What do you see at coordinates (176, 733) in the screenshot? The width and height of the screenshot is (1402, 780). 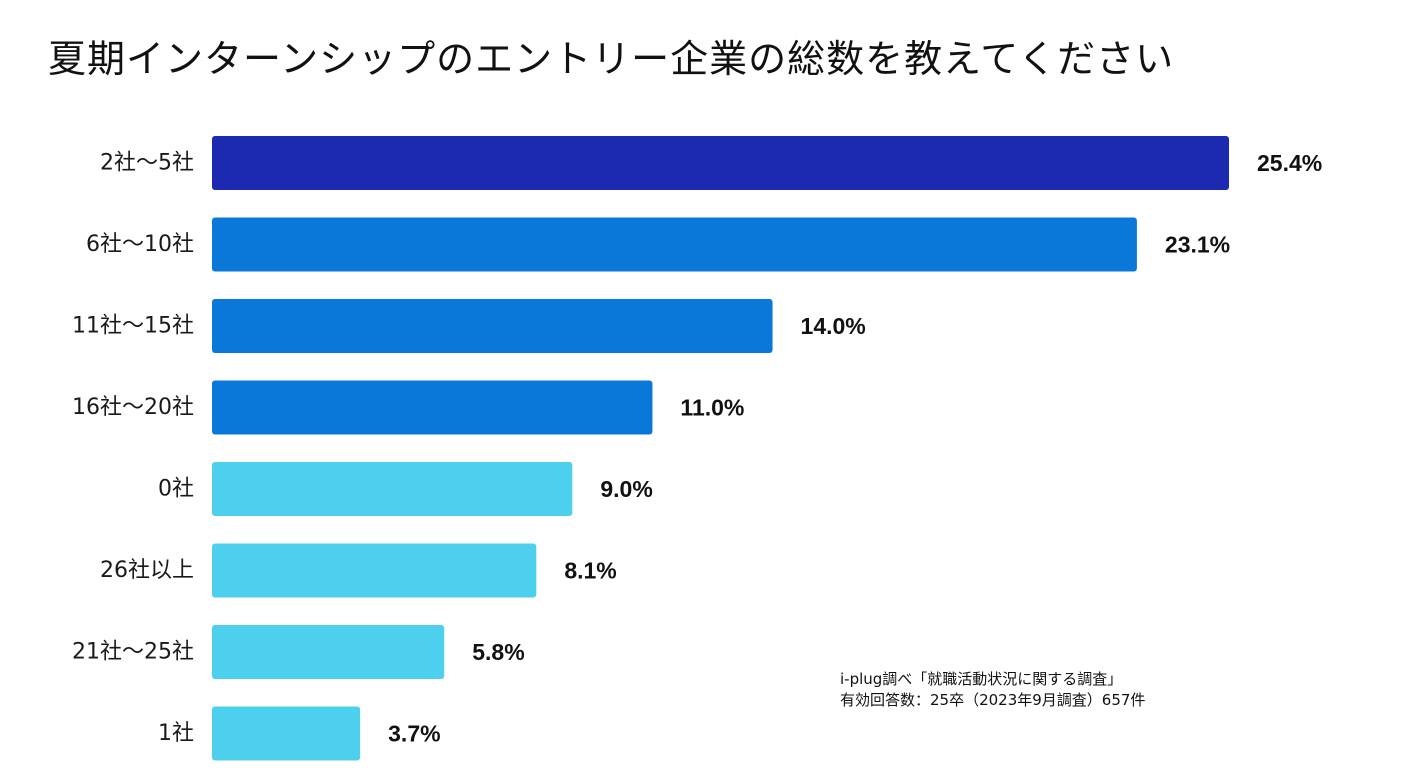 I see `category-label-8: 1社` at bounding box center [176, 733].